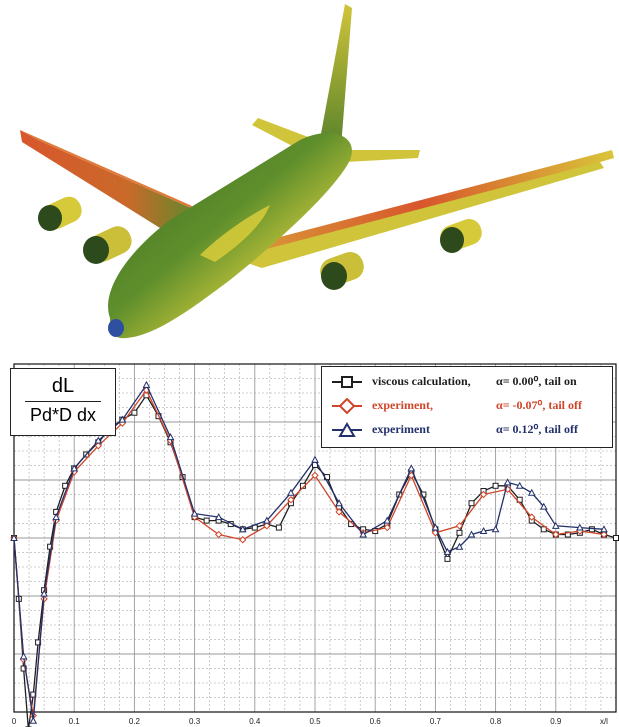 The height and width of the screenshot is (727, 619). I want to click on engine-inner-right, so click(342, 270).